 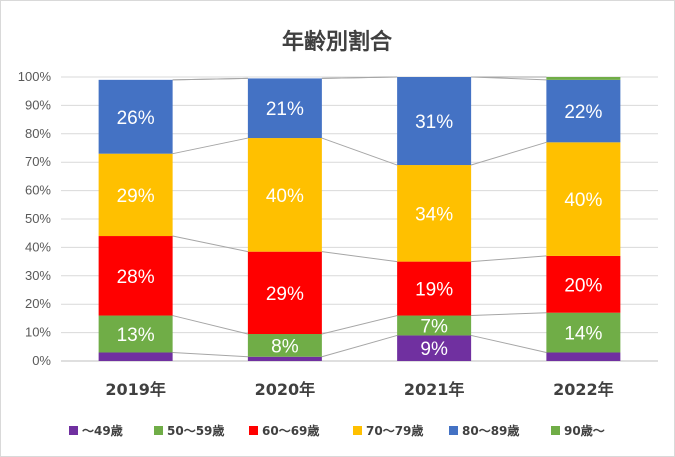 What do you see at coordinates (38, 190) in the screenshot?
I see `y-tick-label: 60%` at bounding box center [38, 190].